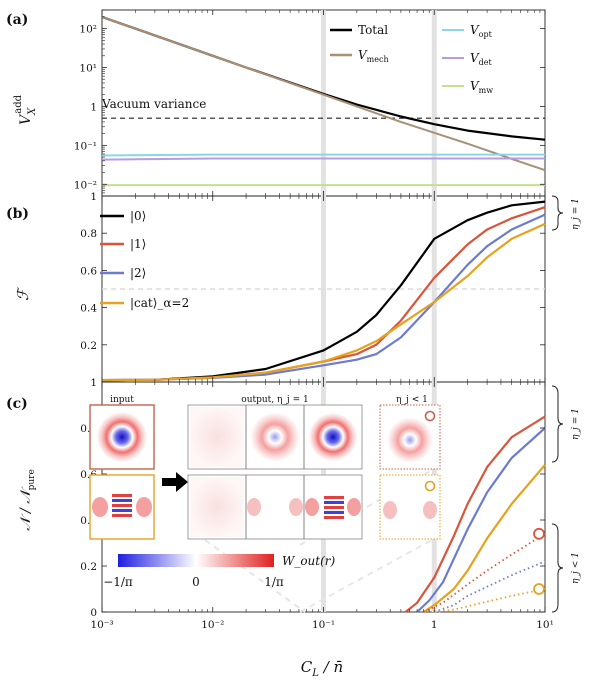 The image size is (595, 686). What do you see at coordinates (373, 30) in the screenshot?
I see `svg-text: Total` at bounding box center [373, 30].